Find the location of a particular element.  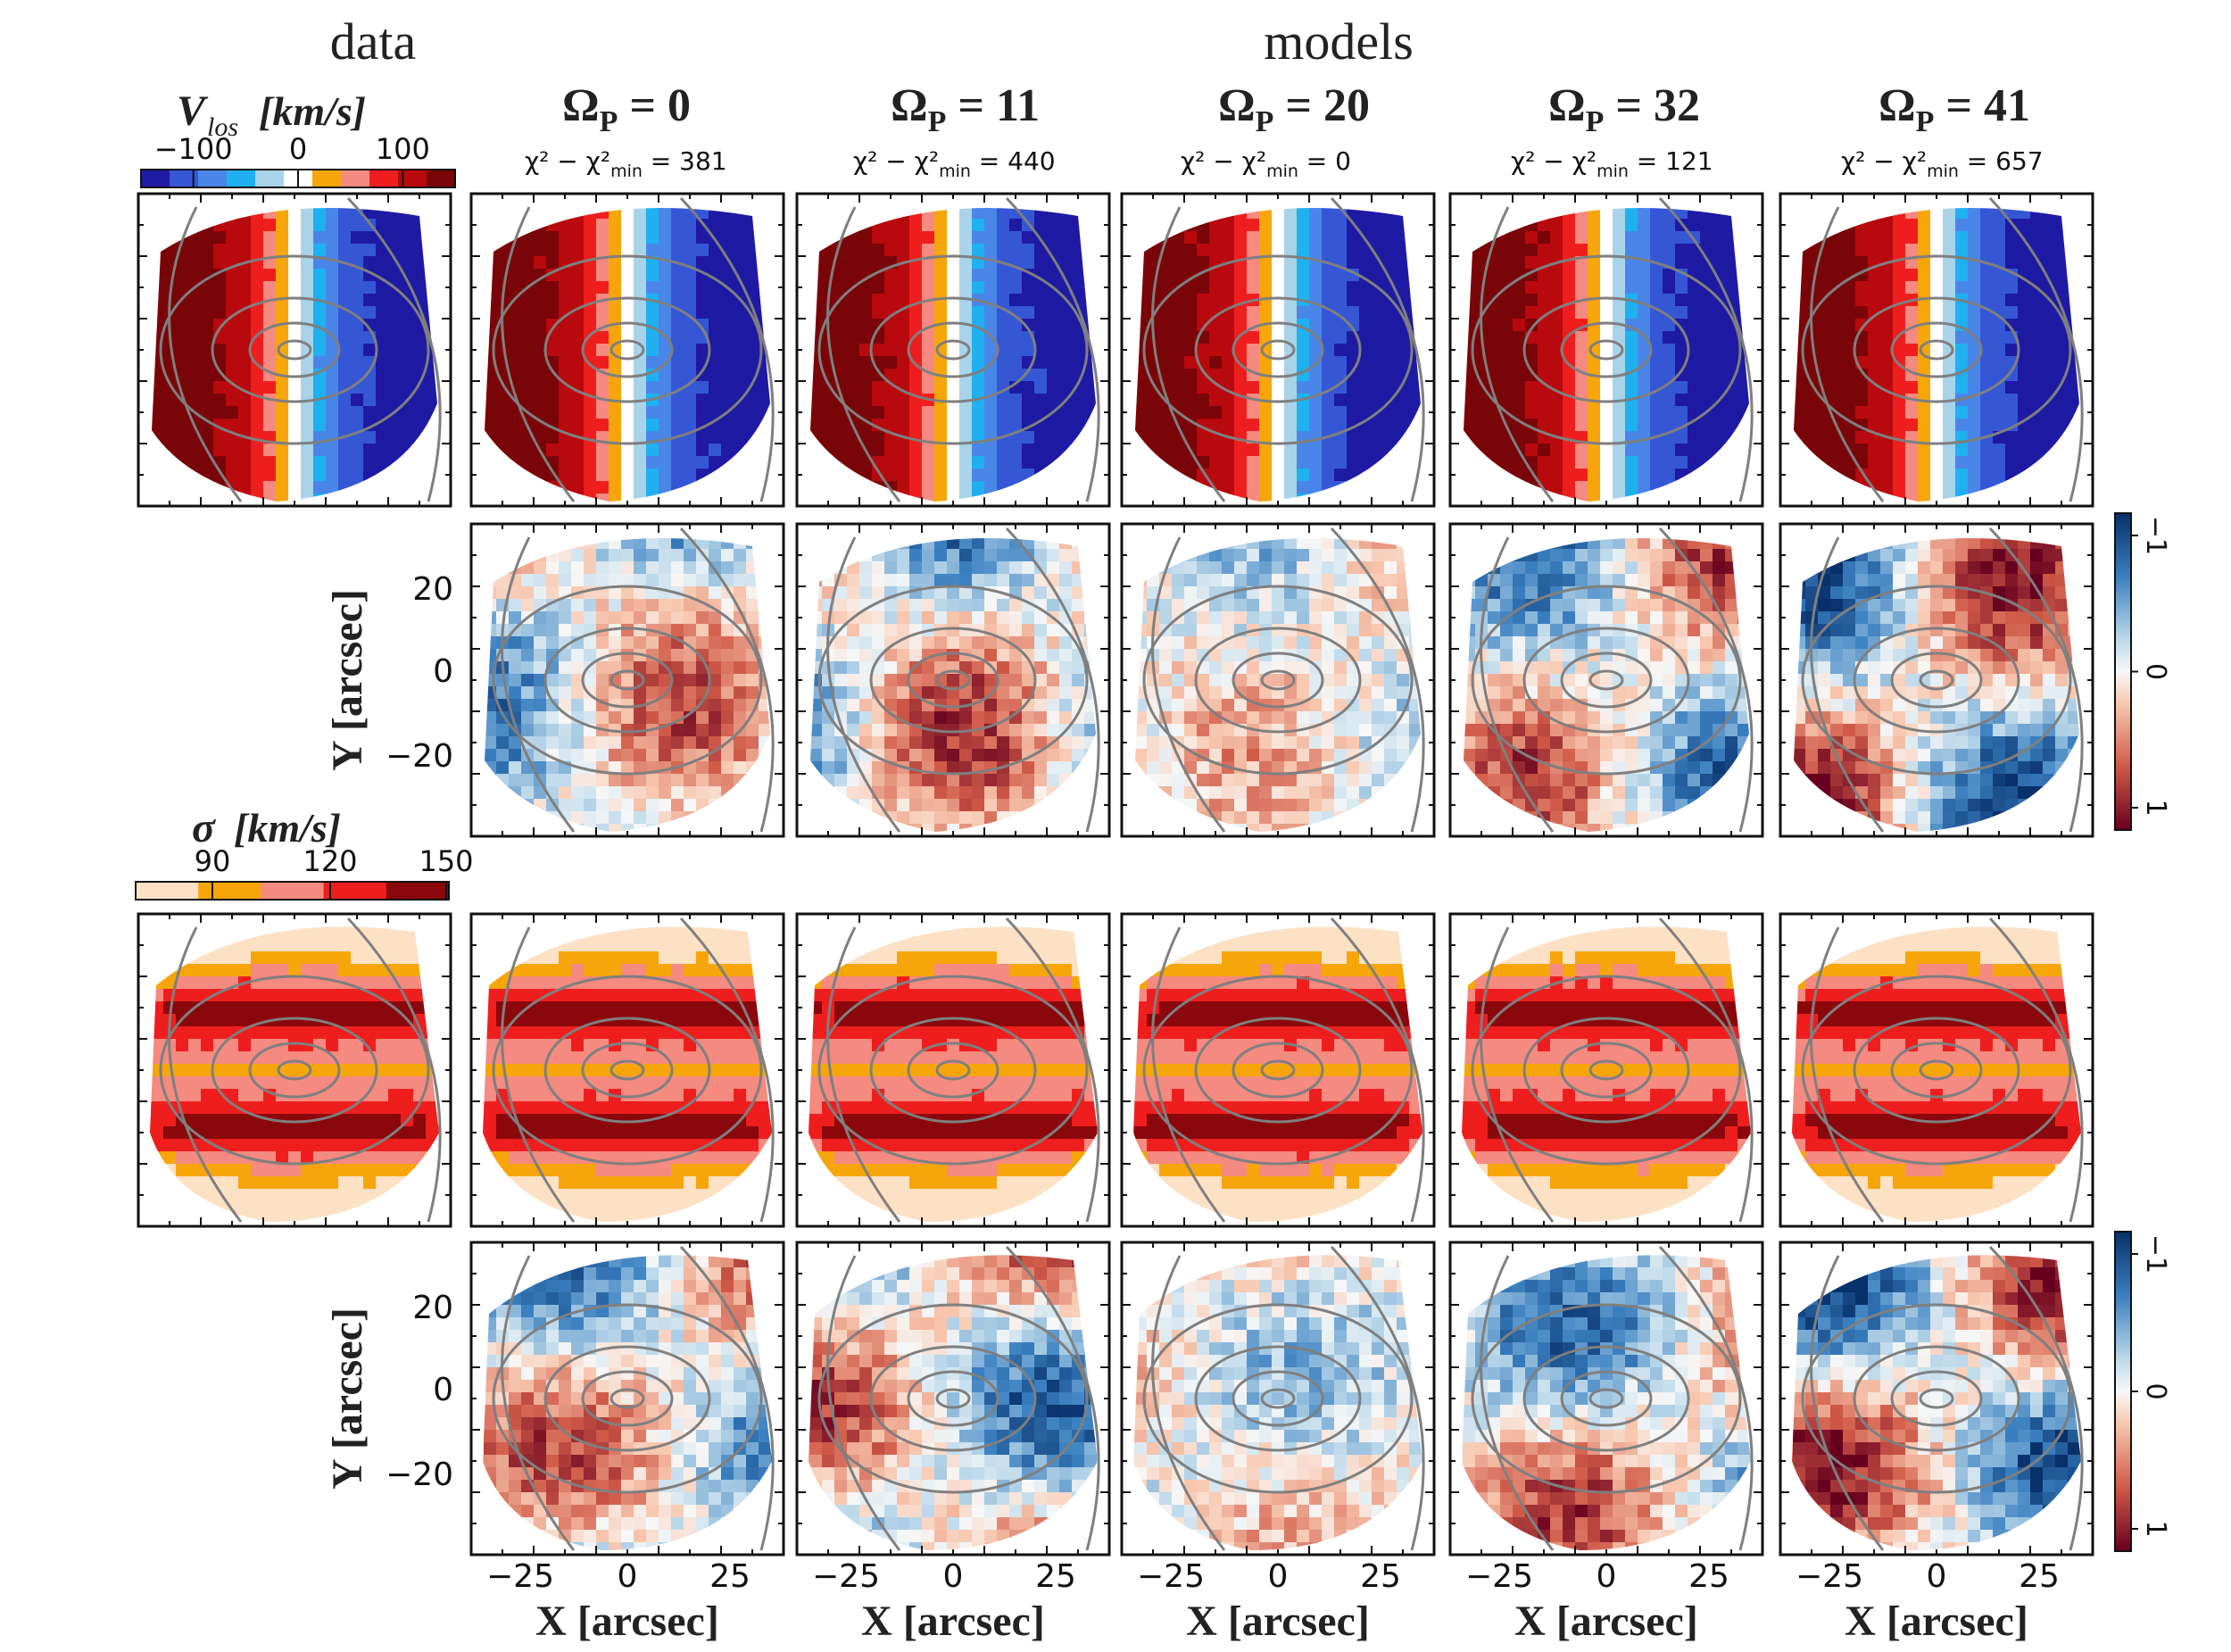

model-delta-chi2-label: χ² − χ²min = 657 is located at coordinates (1942, 164).